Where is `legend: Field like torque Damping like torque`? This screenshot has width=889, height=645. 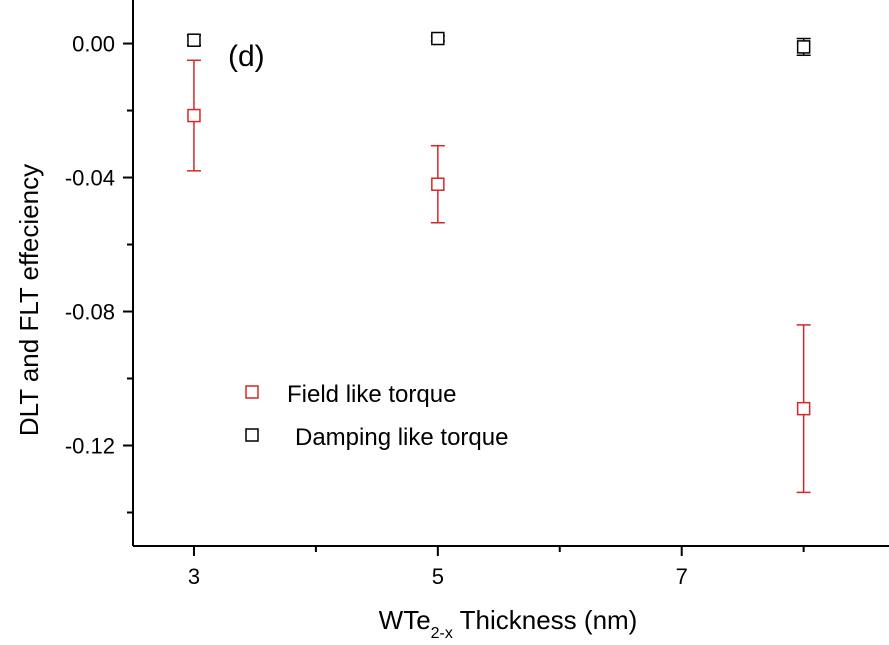 legend: Field like torque Damping like torque is located at coordinates (376, 416).